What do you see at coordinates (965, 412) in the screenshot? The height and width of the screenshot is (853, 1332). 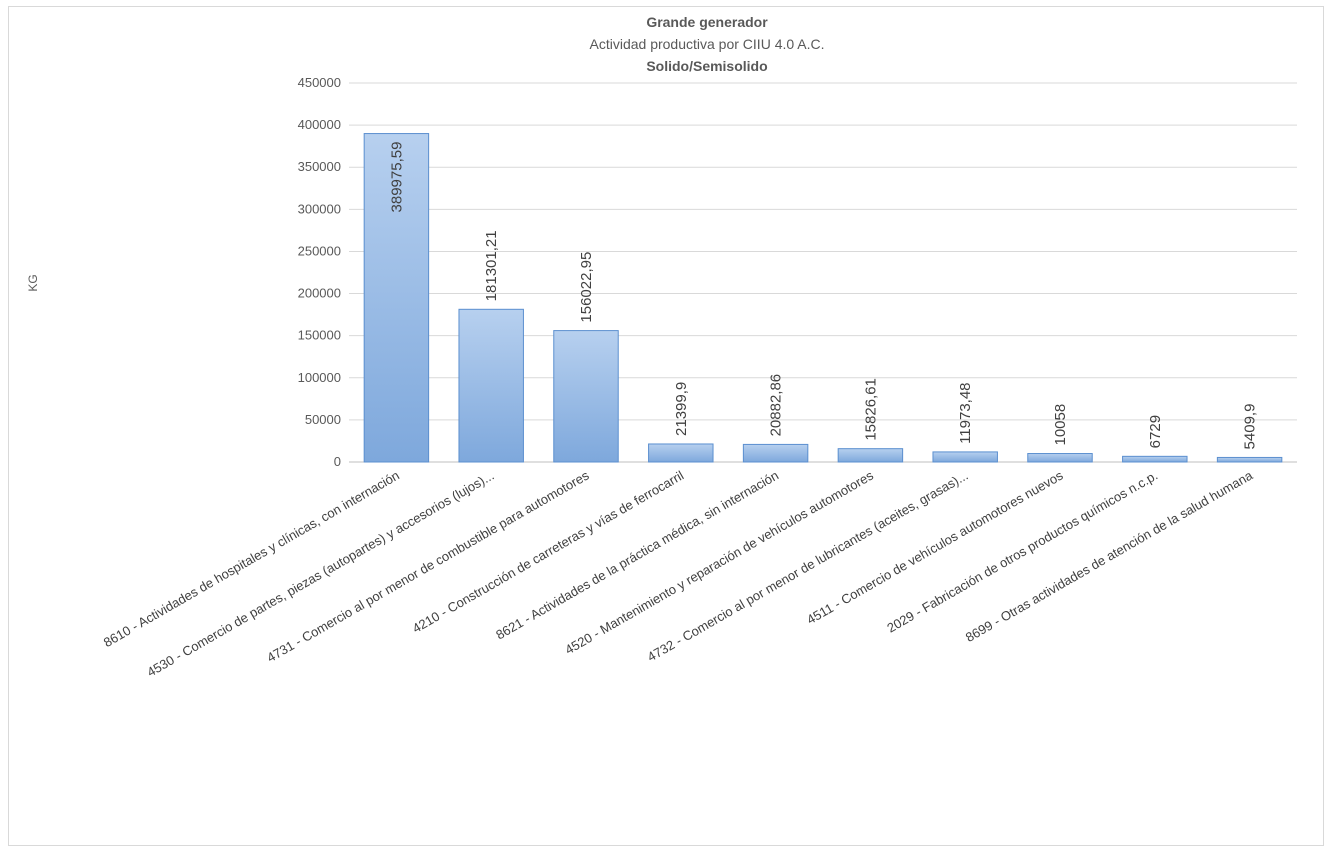 I see `data-label: 11973,48` at bounding box center [965, 412].